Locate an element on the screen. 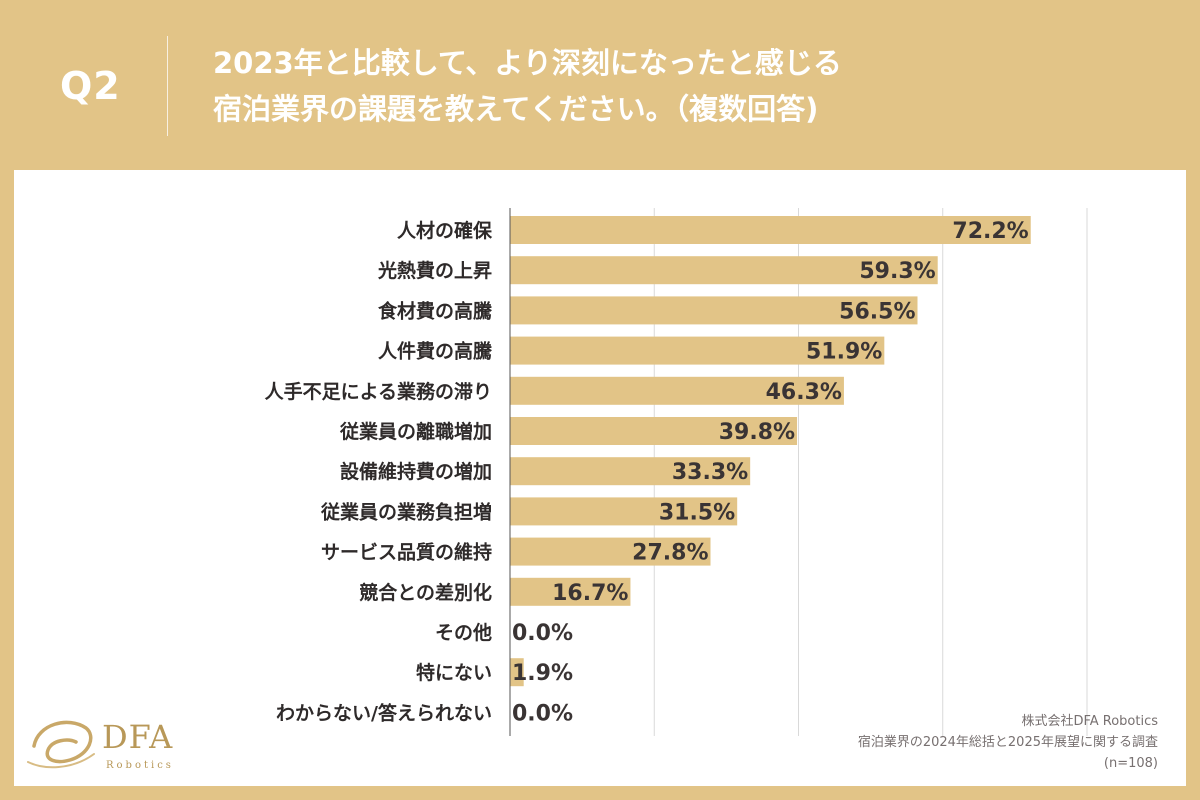 This screenshot has height=800, width=1200. logo-name: DFA is located at coordinates (138, 737).